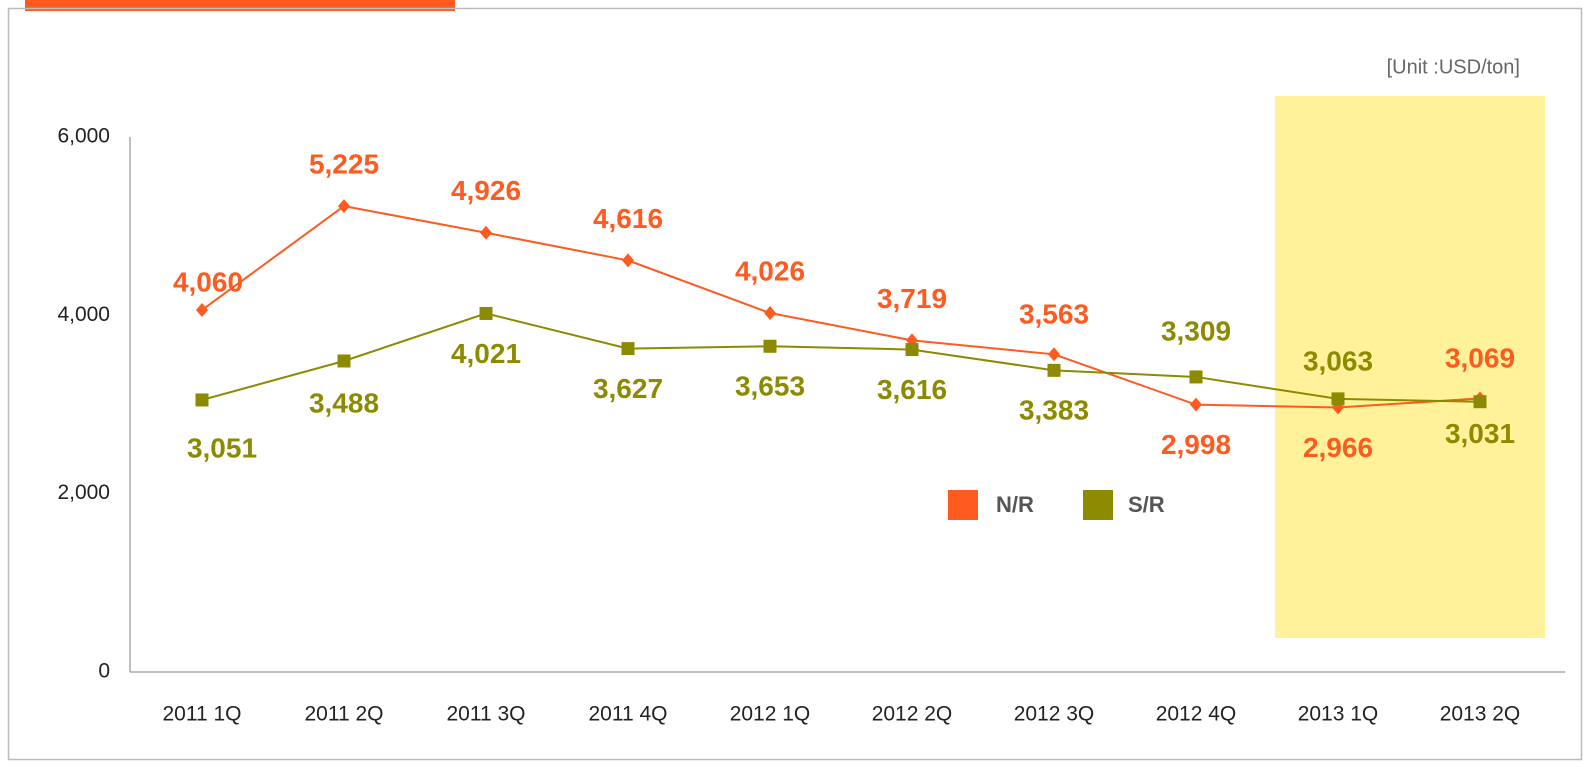 This screenshot has width=1591, height=767. What do you see at coordinates (1054, 314) in the screenshot?
I see `data-label: 3,563` at bounding box center [1054, 314].